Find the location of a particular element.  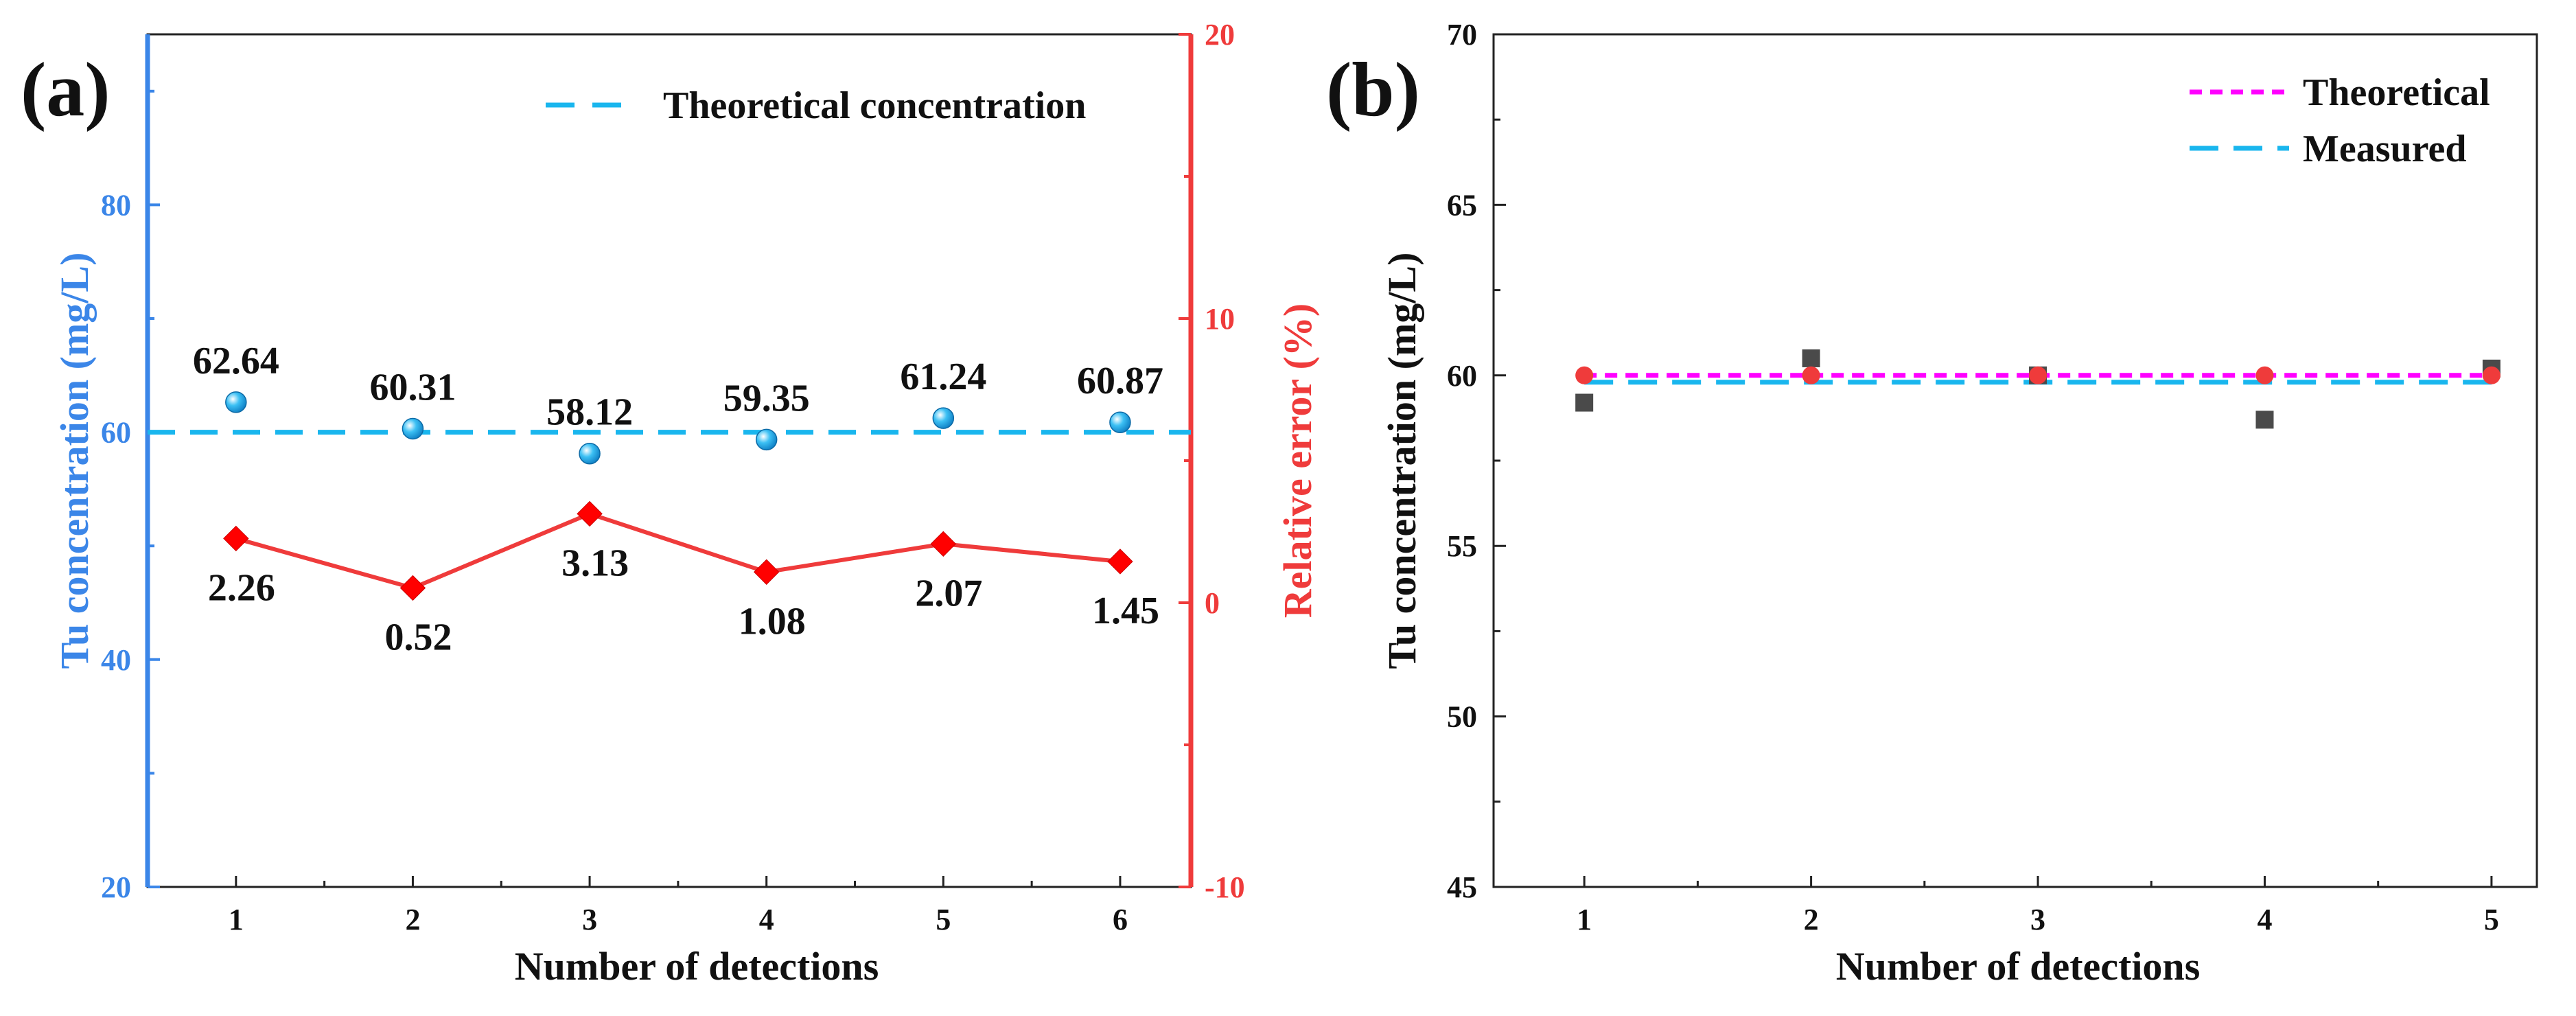

y2-tick-label: 0 is located at coordinates (1212, 603).